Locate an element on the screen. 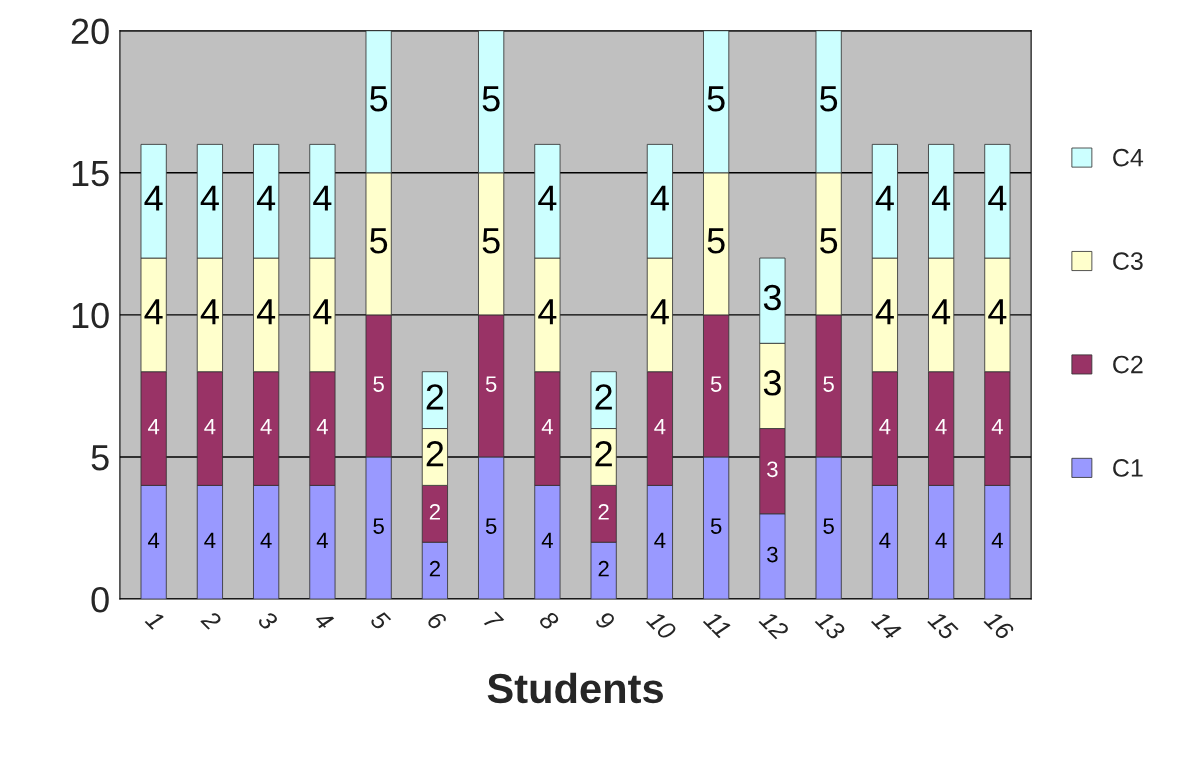 This screenshot has width=1199, height=768. x-tick-label: 1 is located at coordinates (154, 619).